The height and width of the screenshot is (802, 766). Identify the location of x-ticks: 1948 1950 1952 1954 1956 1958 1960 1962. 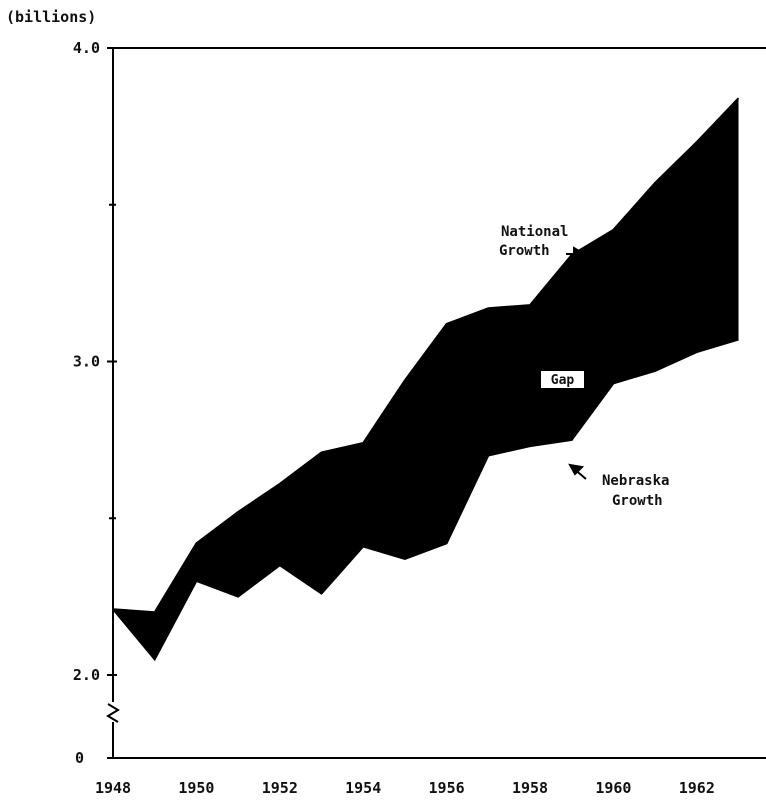
(405, 788).